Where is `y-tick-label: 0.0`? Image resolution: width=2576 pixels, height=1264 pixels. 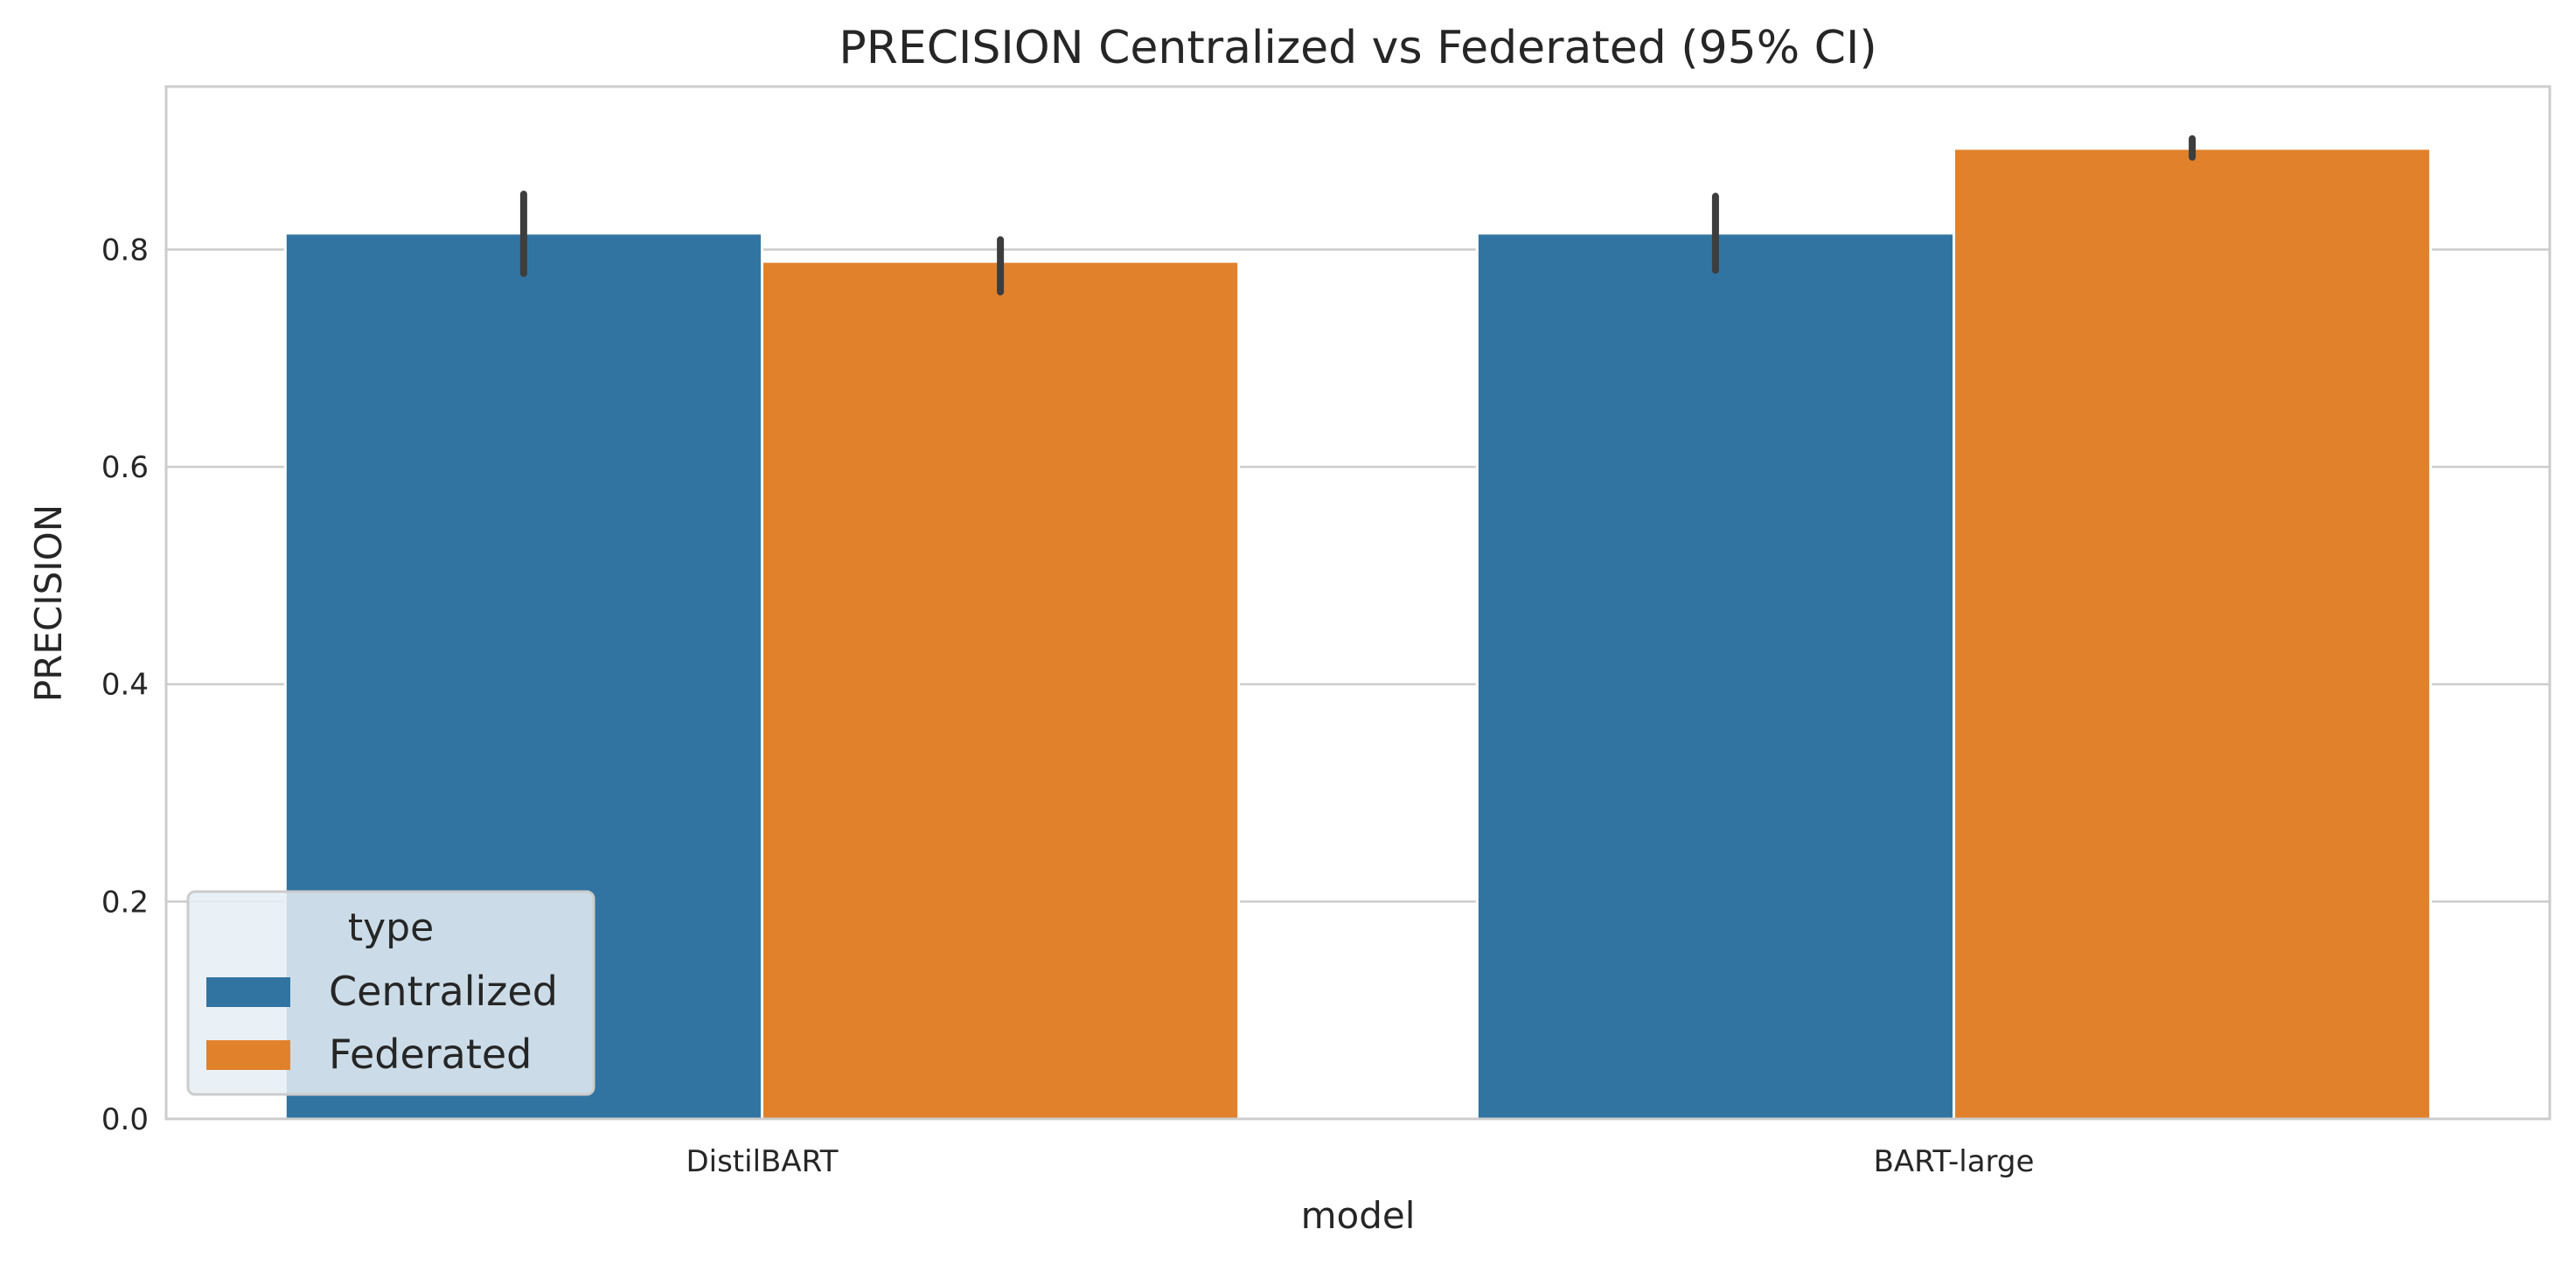 y-tick-label: 0.0 is located at coordinates (125, 1120).